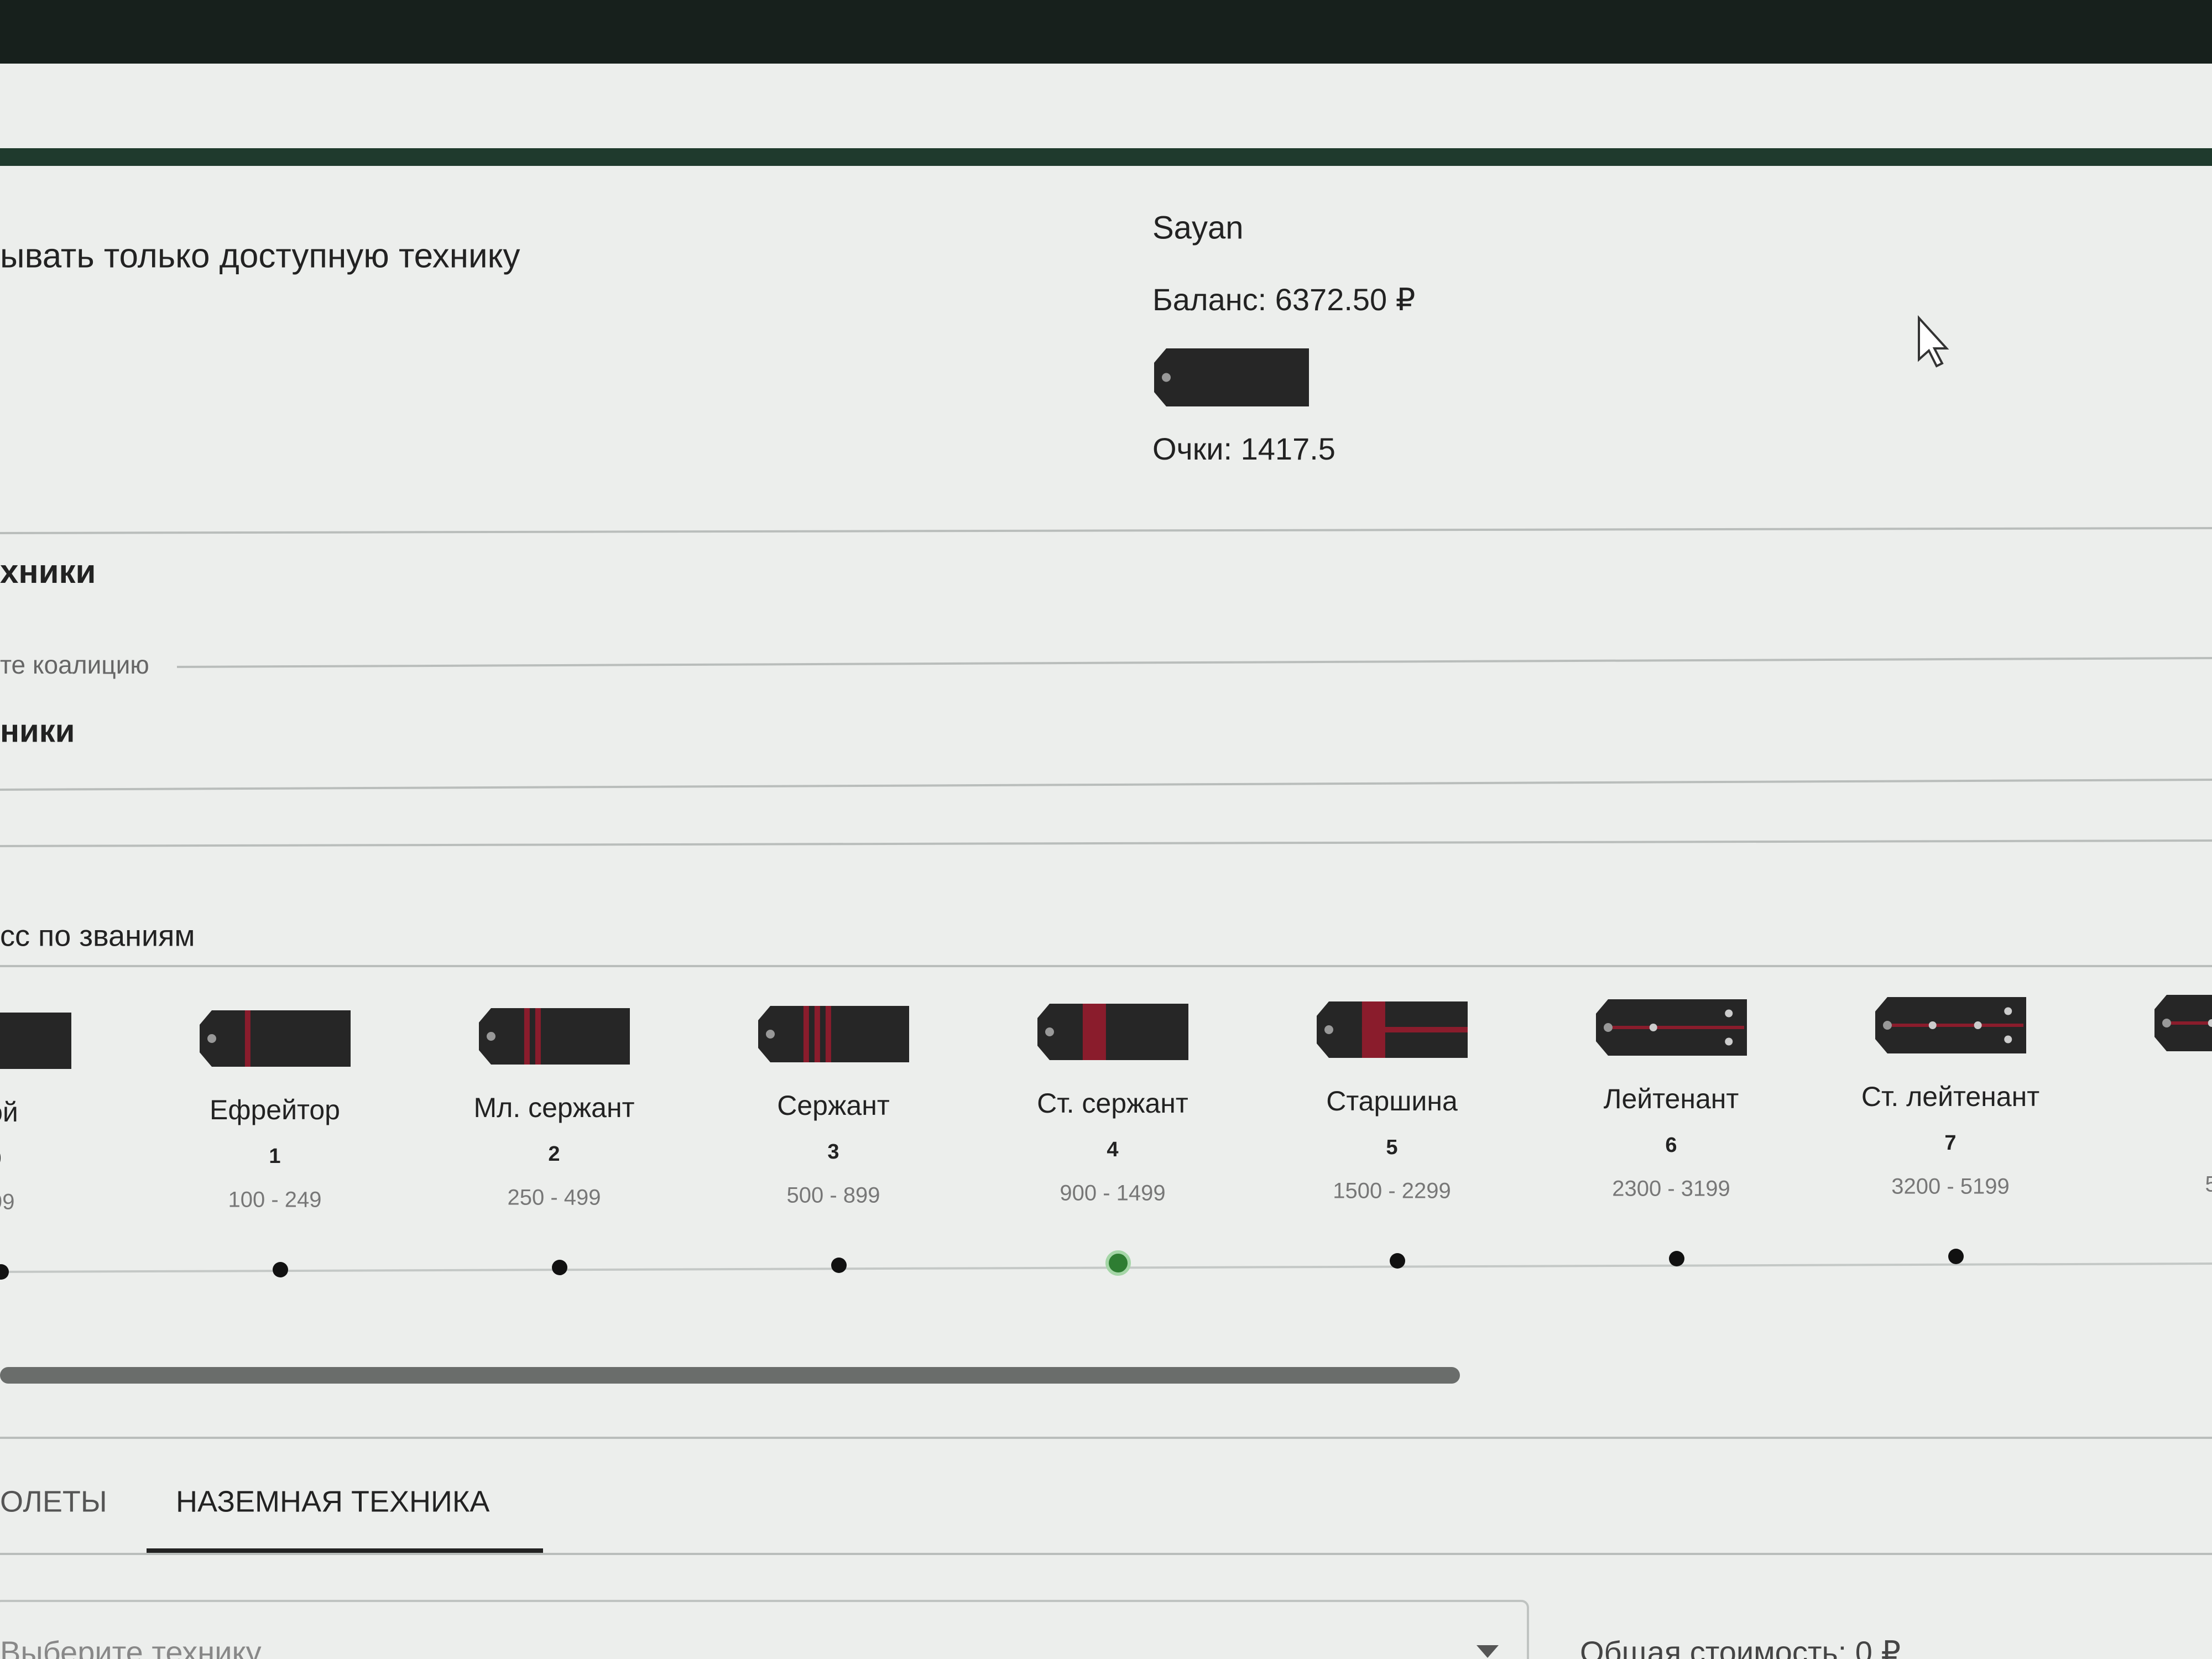 The height and width of the screenshot is (1659, 2212). What do you see at coordinates (730, 1376) in the screenshot?
I see `scrollbar` at bounding box center [730, 1376].